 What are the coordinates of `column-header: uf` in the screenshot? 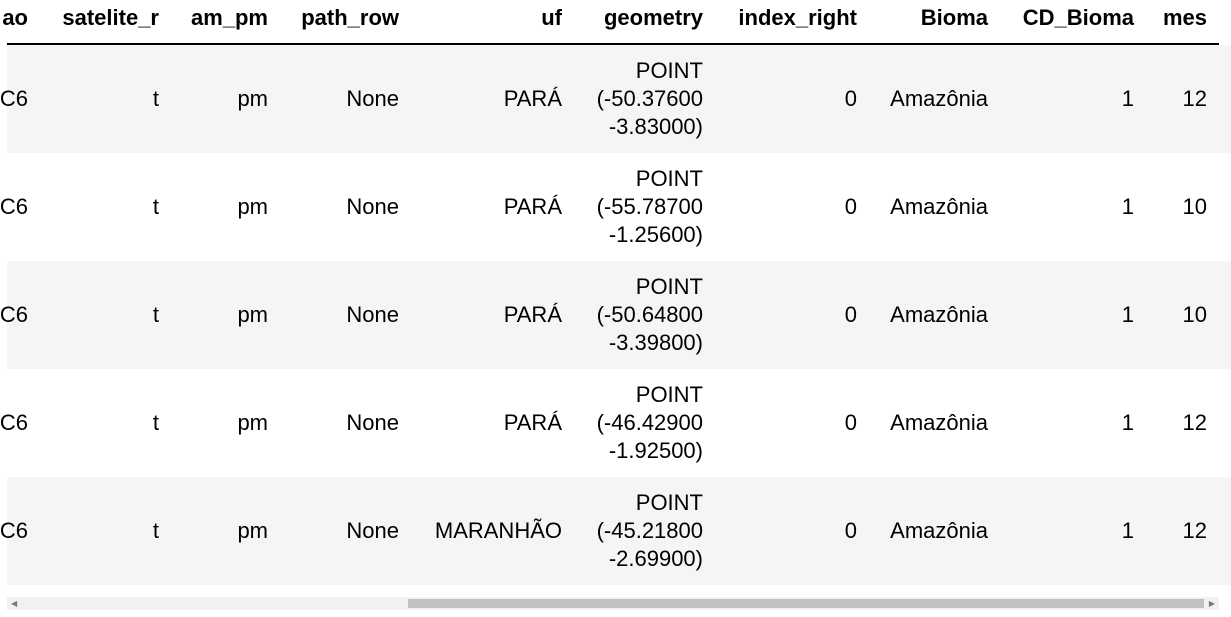 It's located at (551, 17).